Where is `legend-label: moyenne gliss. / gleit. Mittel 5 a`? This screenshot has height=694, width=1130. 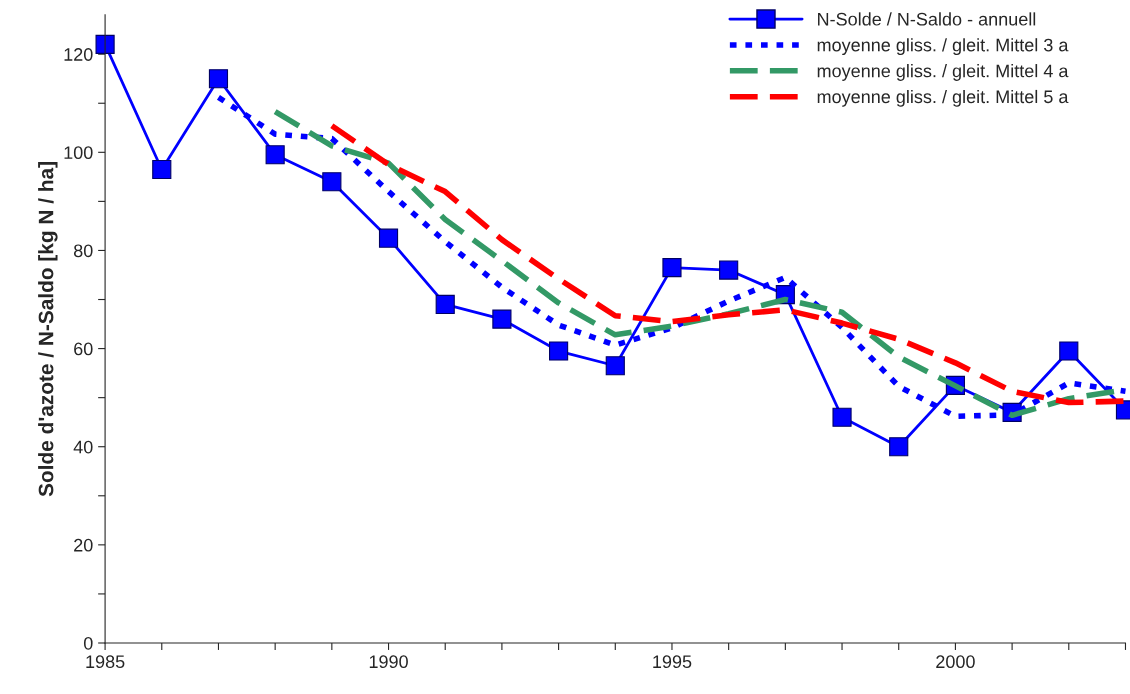 legend-label: moyenne gliss. / gleit. Mittel 5 a is located at coordinates (943, 98).